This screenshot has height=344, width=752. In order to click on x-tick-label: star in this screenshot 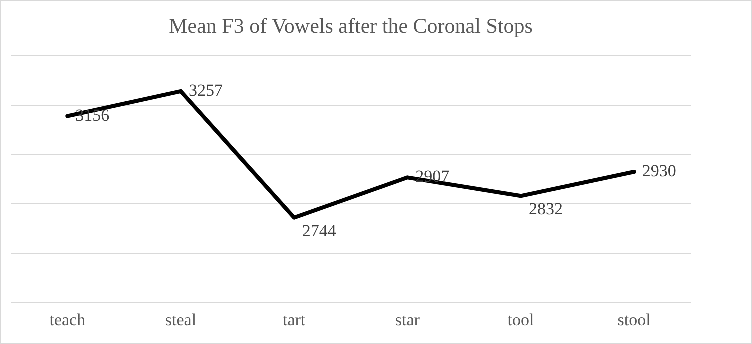, I will do `click(407, 320)`.